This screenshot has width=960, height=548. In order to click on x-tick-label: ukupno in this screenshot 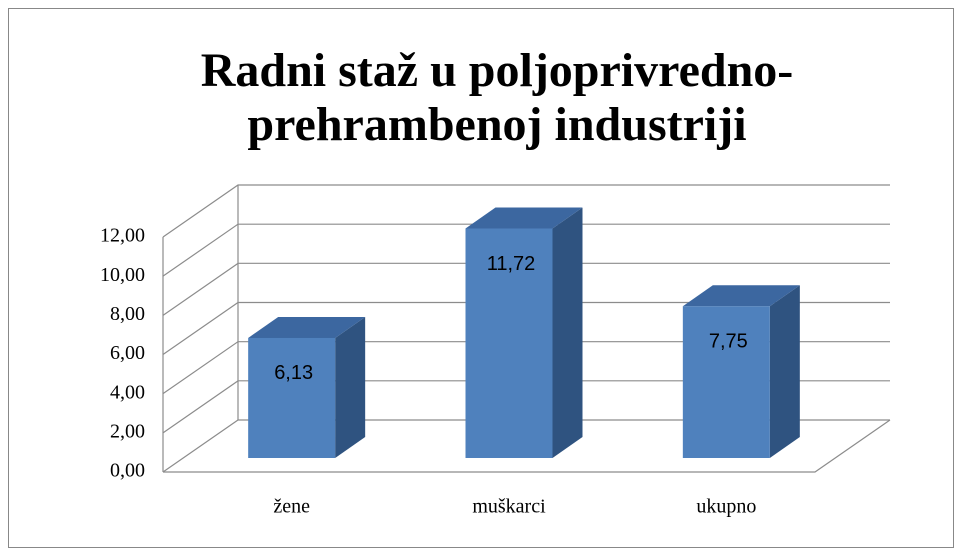, I will do `click(726, 507)`.